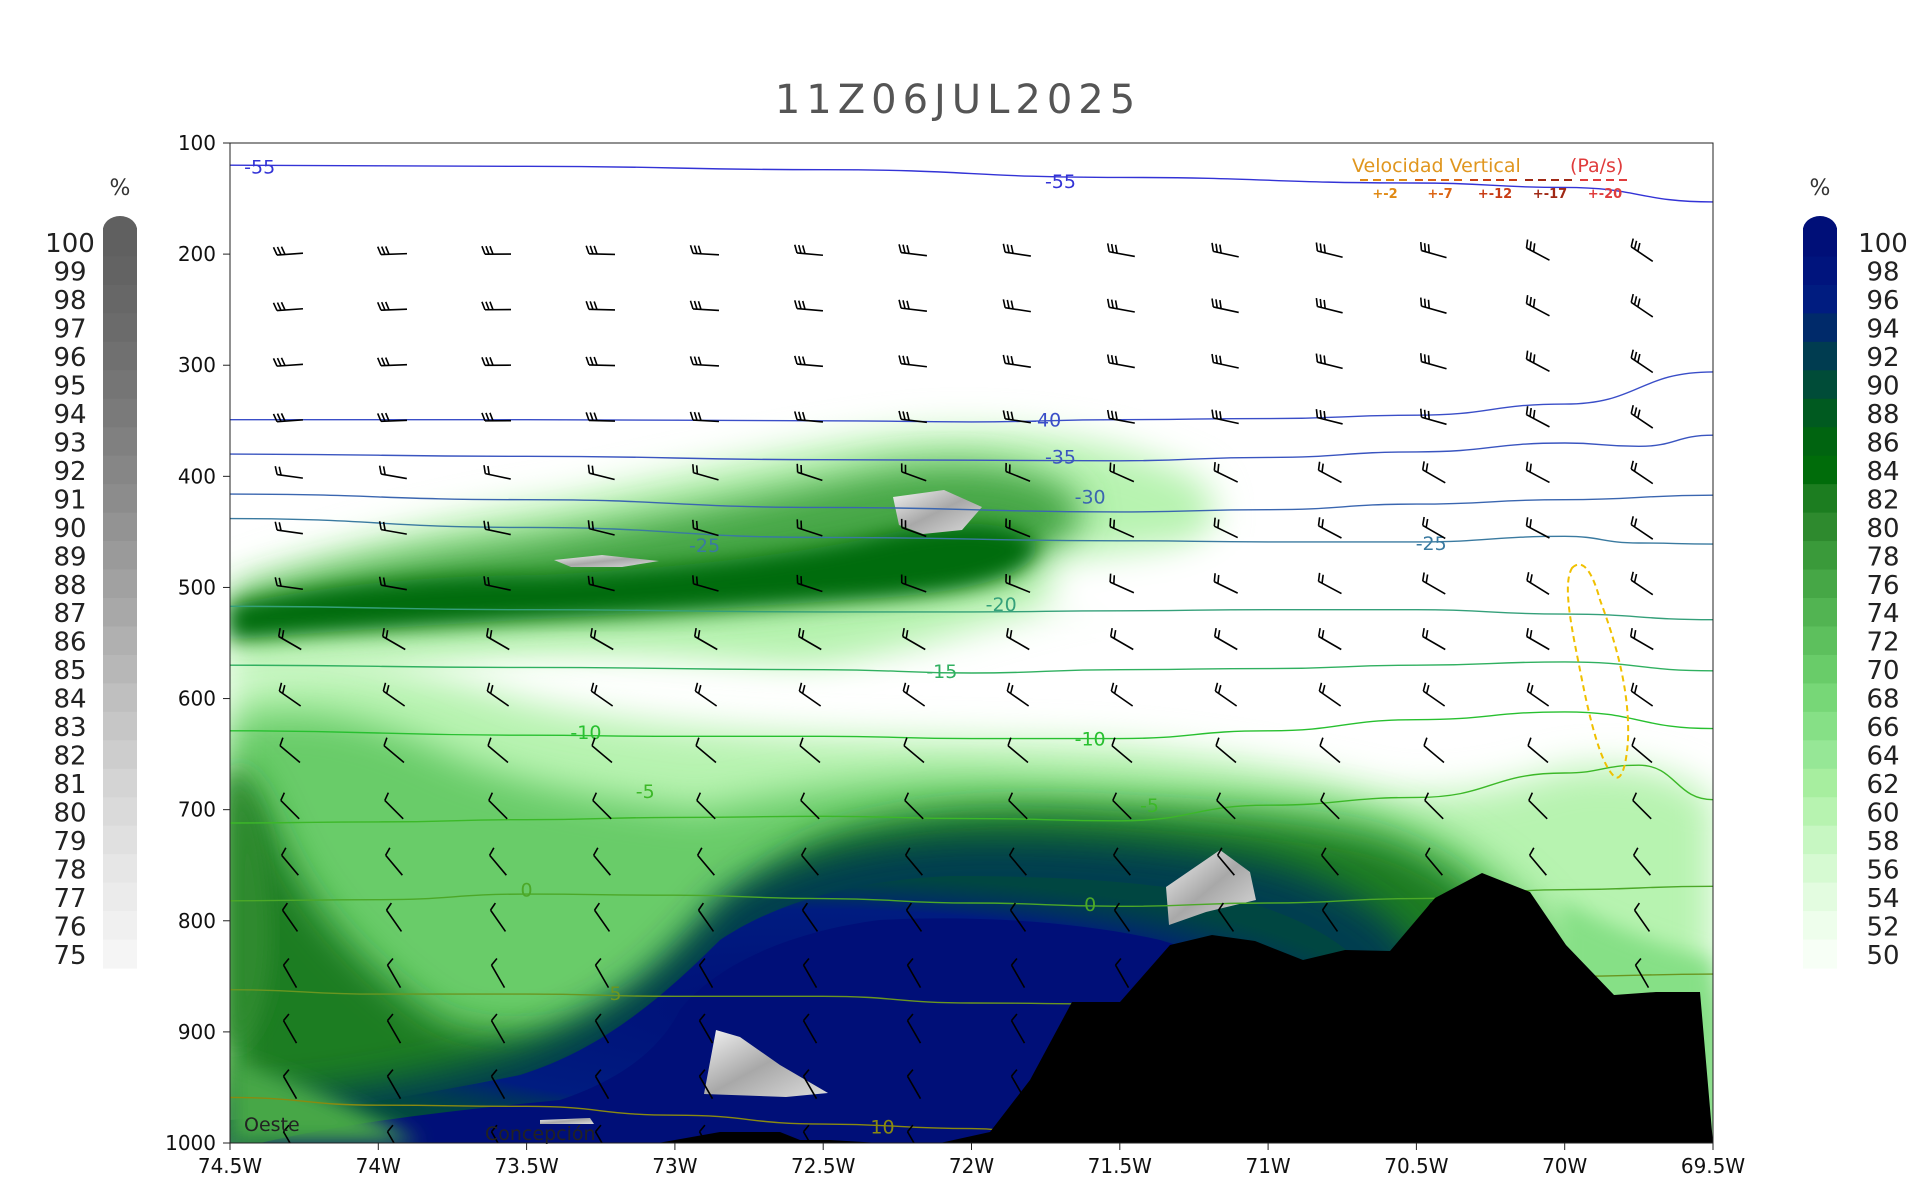 This screenshot has width=1920, height=1200. Describe the element at coordinates (69, 586) in the screenshot. I see `colorbar-label: 88` at that location.